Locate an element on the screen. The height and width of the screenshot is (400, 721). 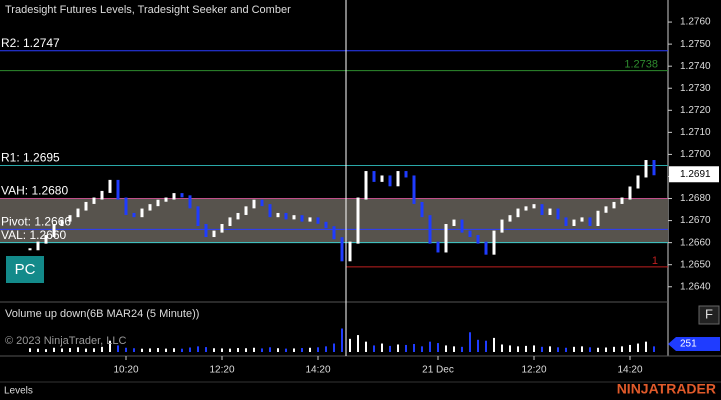
price-marker-label: 1.2691 is located at coordinates (695, 174).